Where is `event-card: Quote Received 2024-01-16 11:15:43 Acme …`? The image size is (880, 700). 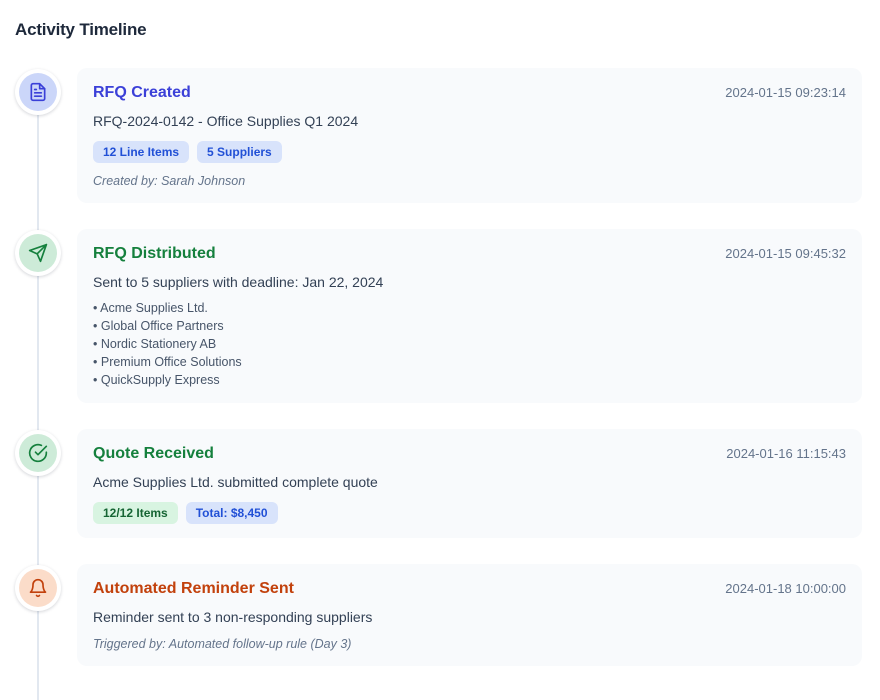 event-card: Quote Received 2024-01-16 11:15:43 Acme … is located at coordinates (469, 483).